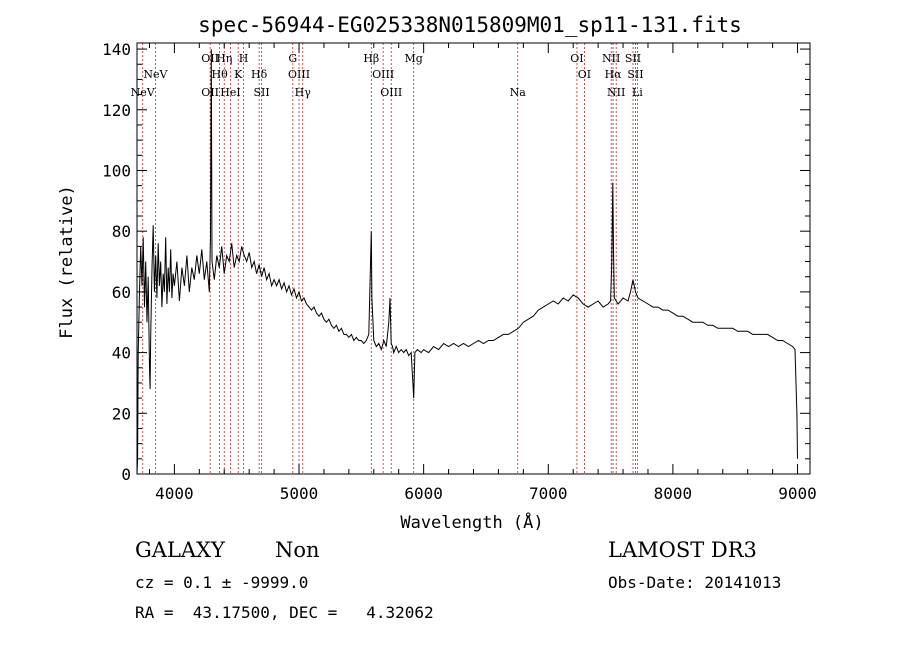 The image size is (900, 649). I want to click on line-marker-label: Na, so click(518, 92).